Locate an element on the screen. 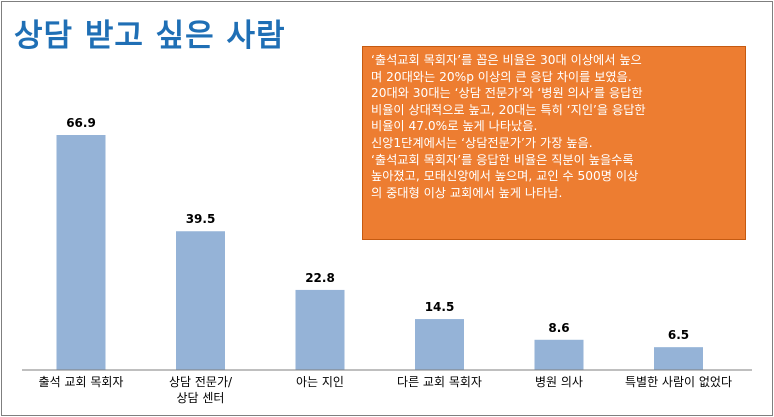 The height and width of the screenshot is (417, 774). category-label: 상담 전문가/ is located at coordinates (201, 382).